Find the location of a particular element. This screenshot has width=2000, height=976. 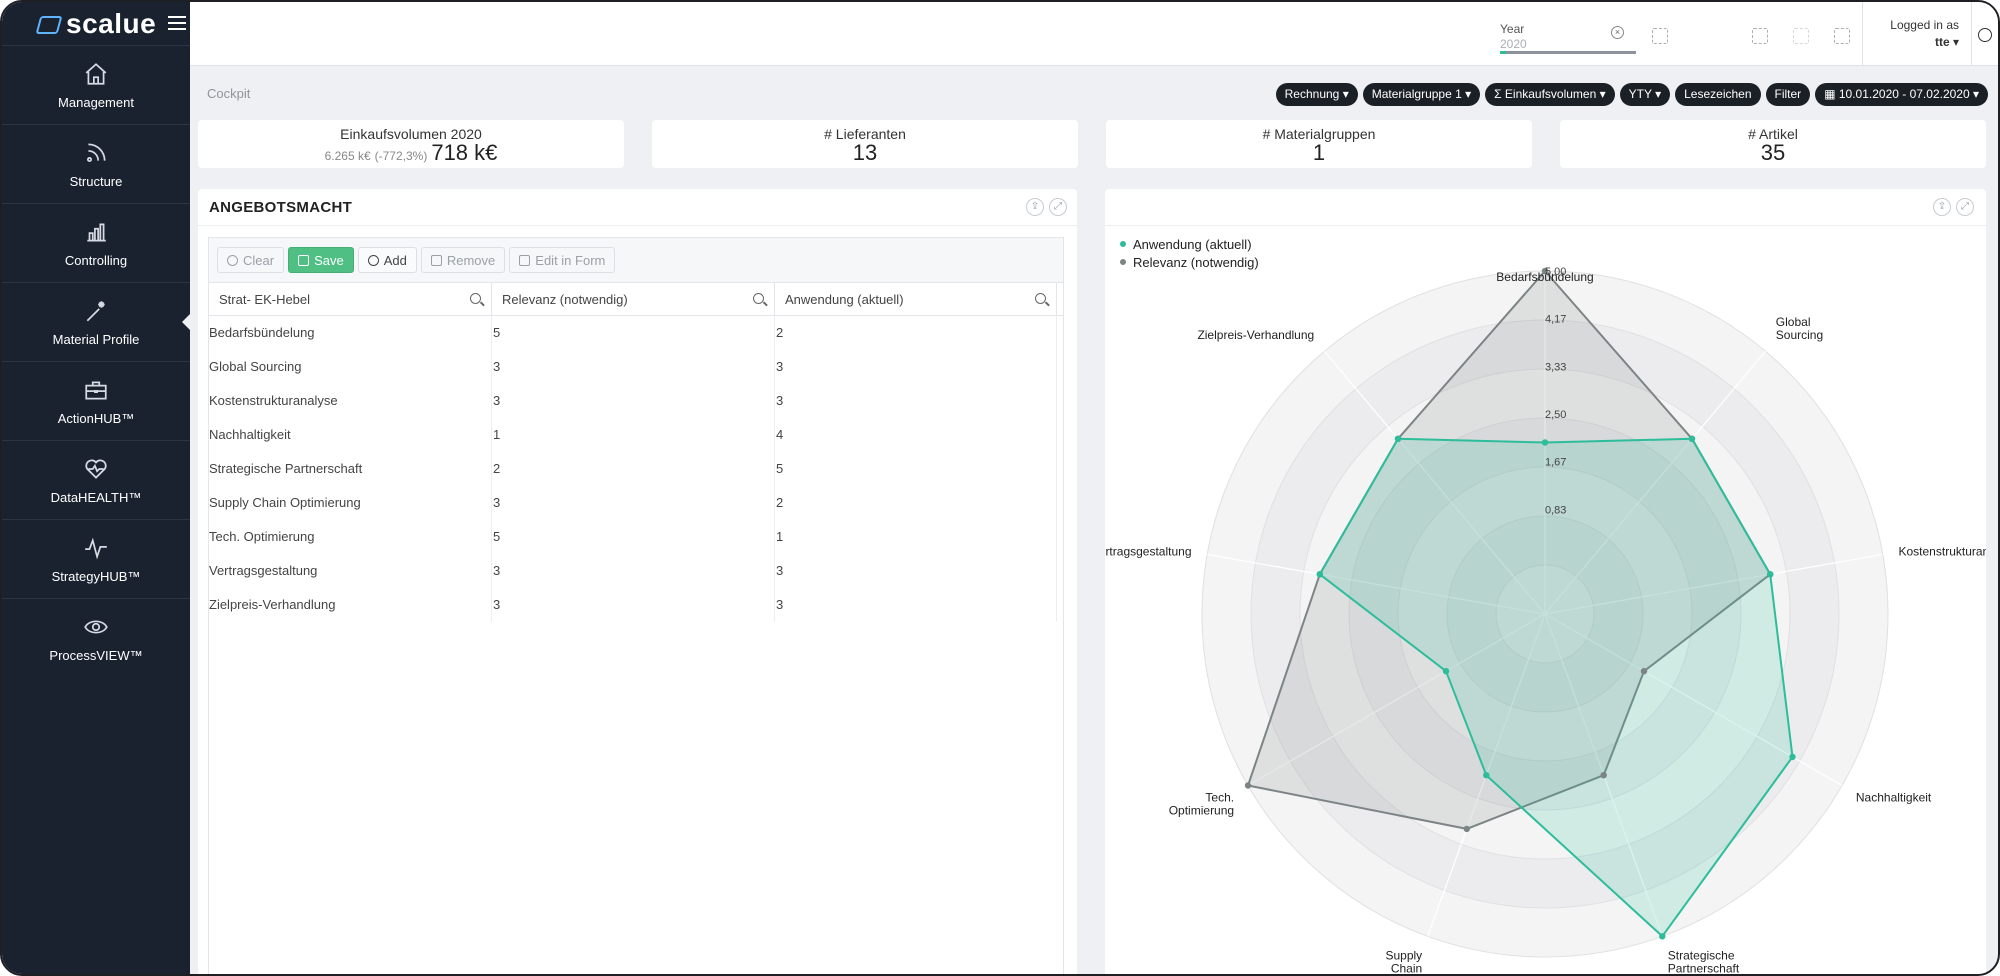

table-cell: Tech. Optimierung is located at coordinates (350, 537).